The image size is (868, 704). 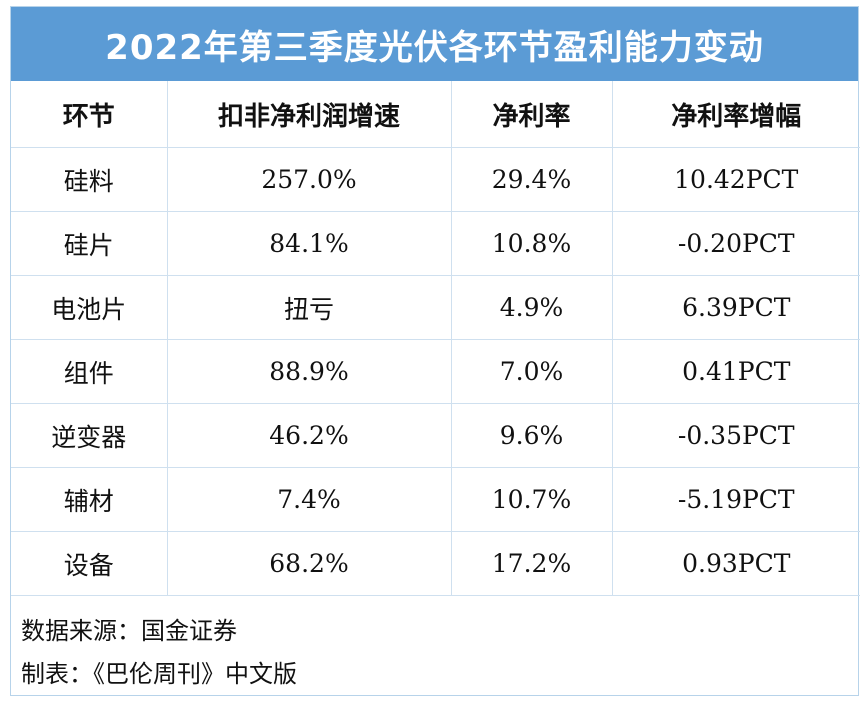 What do you see at coordinates (309, 307) in the screenshot?
I see `table-cell: 扭亏` at bounding box center [309, 307].